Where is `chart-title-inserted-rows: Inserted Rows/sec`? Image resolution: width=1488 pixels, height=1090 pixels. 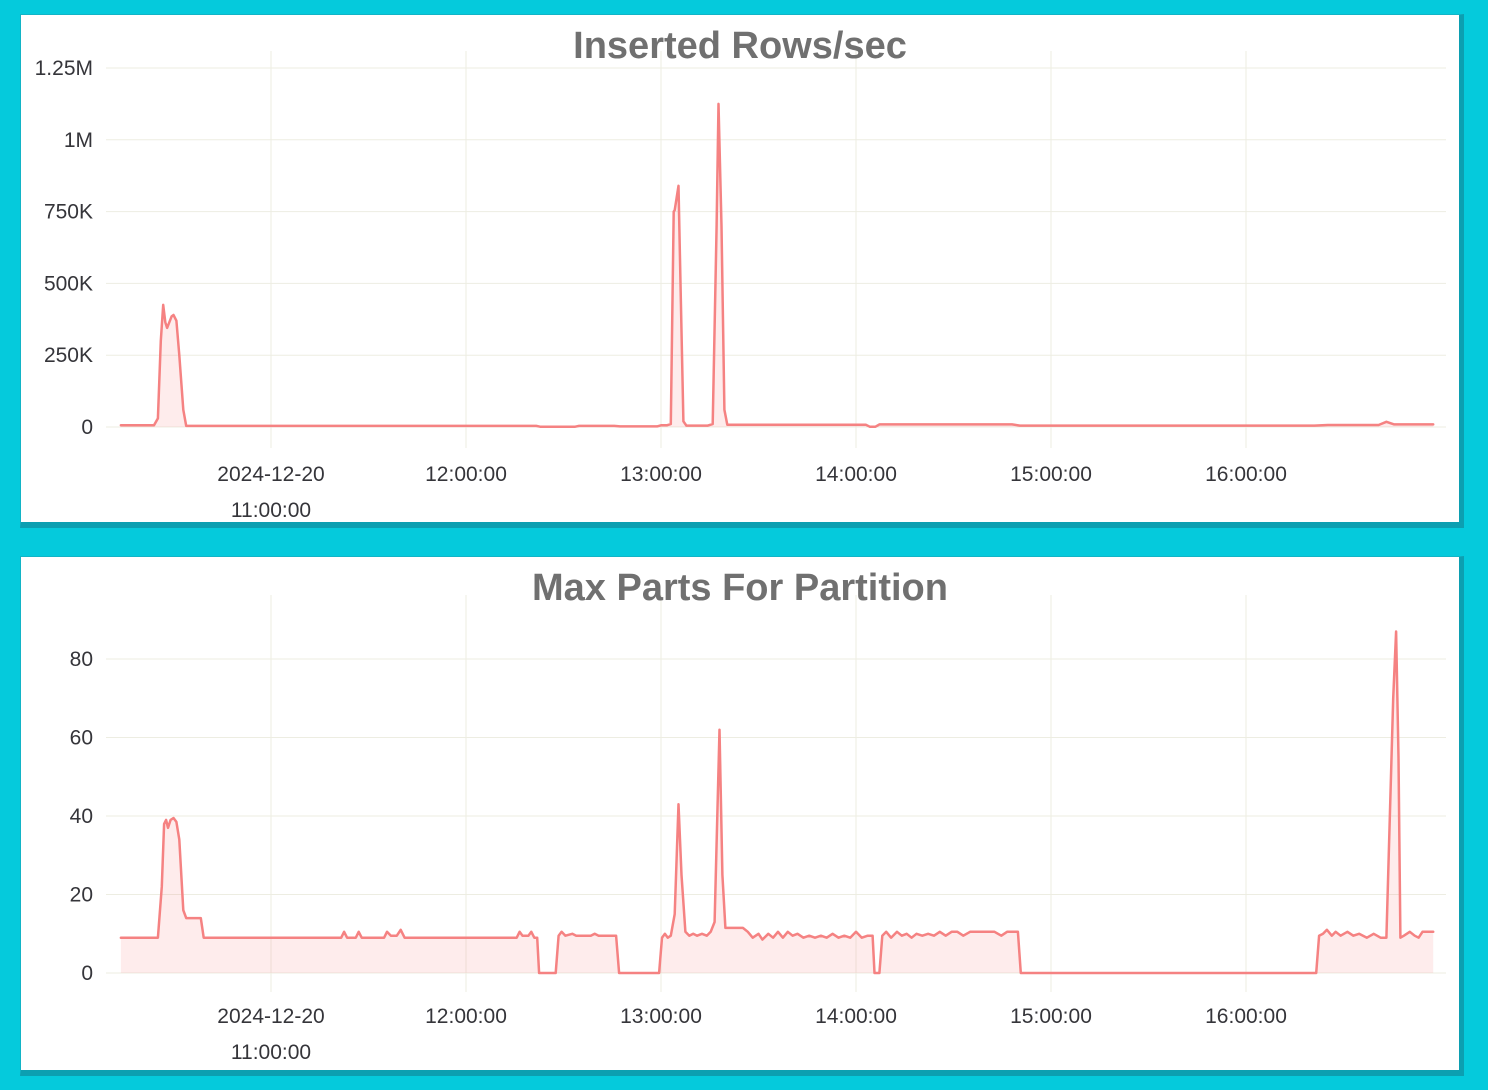
chart-title-inserted-rows: Inserted Rows/sec is located at coordinates (740, 46).